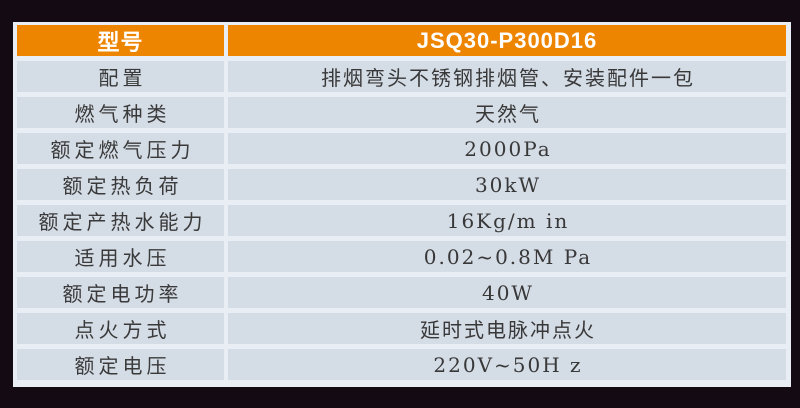 Image resolution: width=800 pixels, height=408 pixels. What do you see at coordinates (120, 148) in the screenshot?
I see `spec-row-label: 额定燃气压力` at bounding box center [120, 148].